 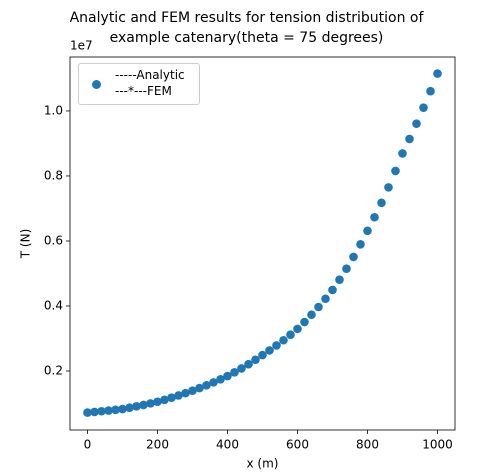 What do you see at coordinates (53, 240) in the screenshot?
I see `y-tick-label: 0.6` at bounding box center [53, 240].